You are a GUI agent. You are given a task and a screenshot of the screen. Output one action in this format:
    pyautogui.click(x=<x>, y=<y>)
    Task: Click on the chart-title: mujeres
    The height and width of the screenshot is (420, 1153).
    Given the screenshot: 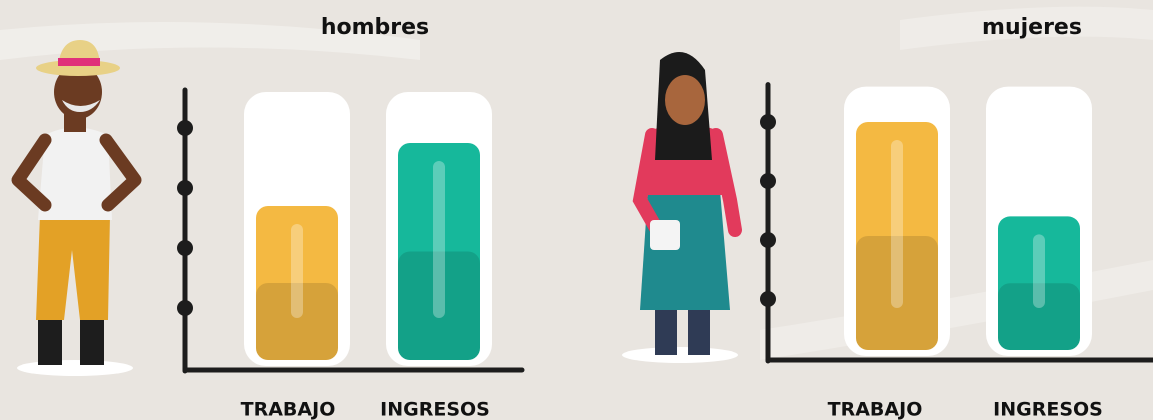 What is the action you would take?
    pyautogui.click(x=1032, y=27)
    